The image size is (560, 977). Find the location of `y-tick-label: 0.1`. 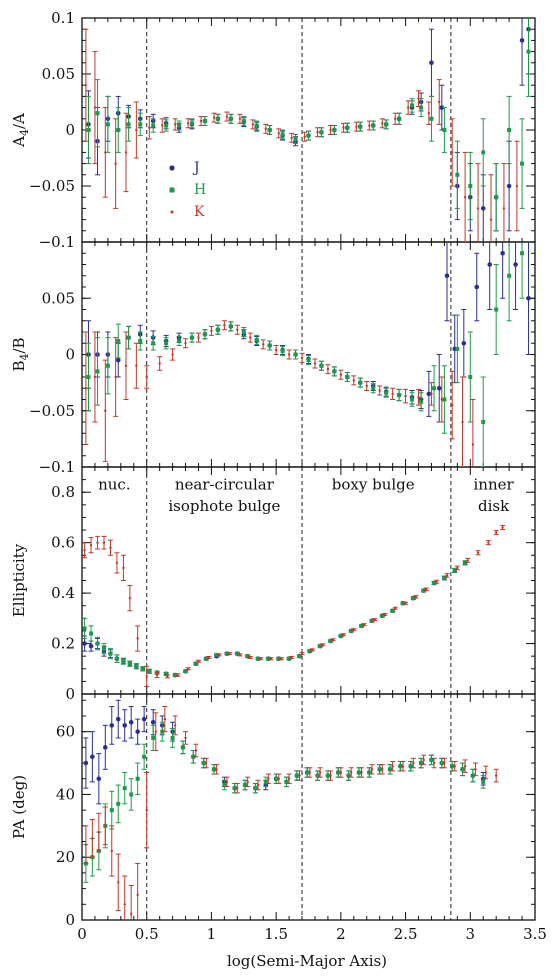

y-tick-label: 0.1 is located at coordinates (63, 18).